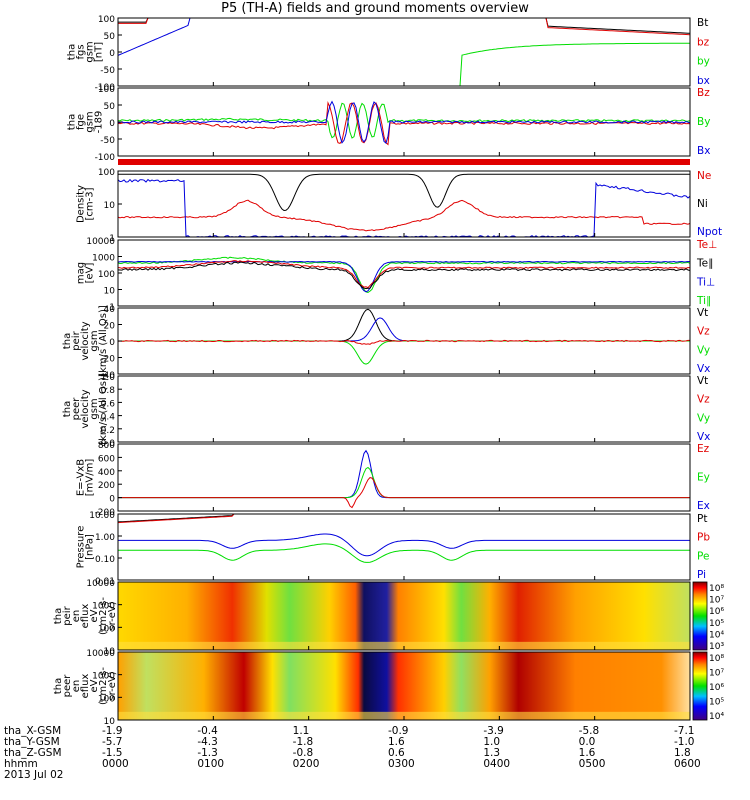 This screenshot has width=750, height=800. I want to click on footer-value: 0500, so click(592, 764).